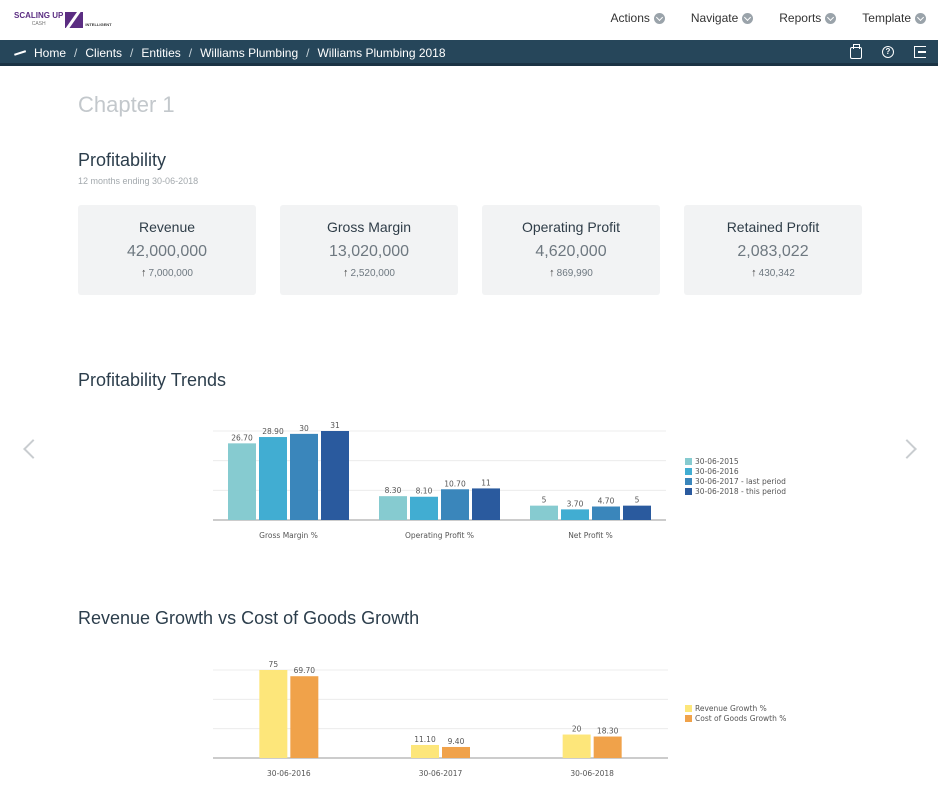  I want to click on category-label: Gross Margin %, so click(288, 535).